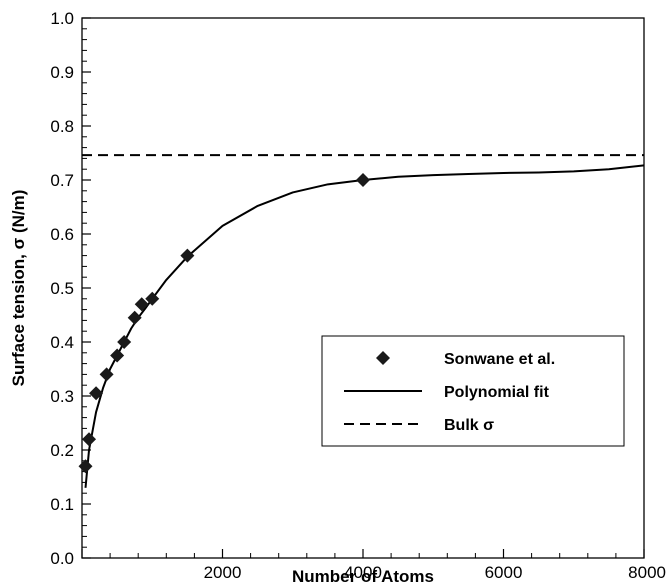 Image resolution: width=668 pixels, height=586 pixels. What do you see at coordinates (62, 342) in the screenshot?
I see `y-tick-label: 0.4` at bounding box center [62, 342].